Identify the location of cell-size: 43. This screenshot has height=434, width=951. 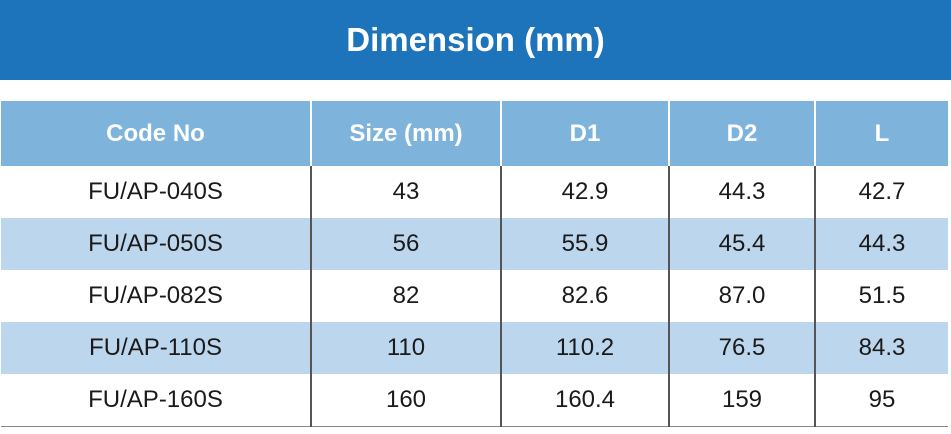
(405, 192).